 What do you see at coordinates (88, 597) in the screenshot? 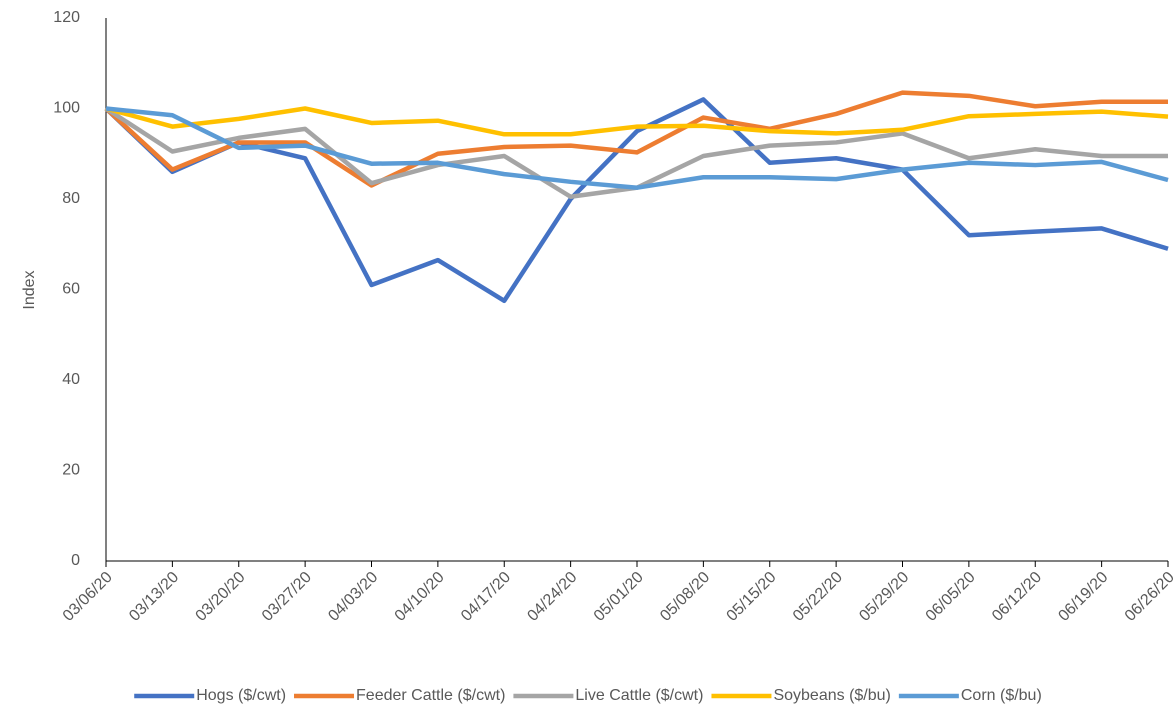
I see `x-tick-label: 03/06/20` at bounding box center [88, 597].